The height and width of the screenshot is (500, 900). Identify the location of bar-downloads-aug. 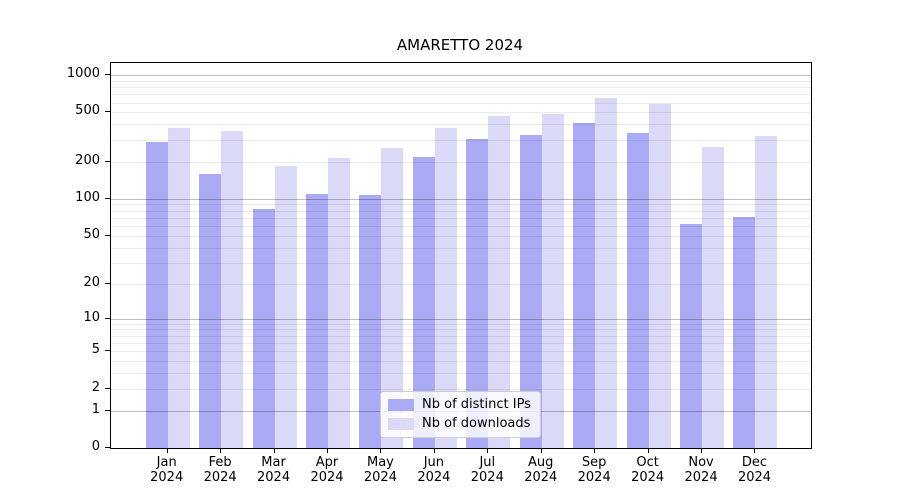
(552, 280).